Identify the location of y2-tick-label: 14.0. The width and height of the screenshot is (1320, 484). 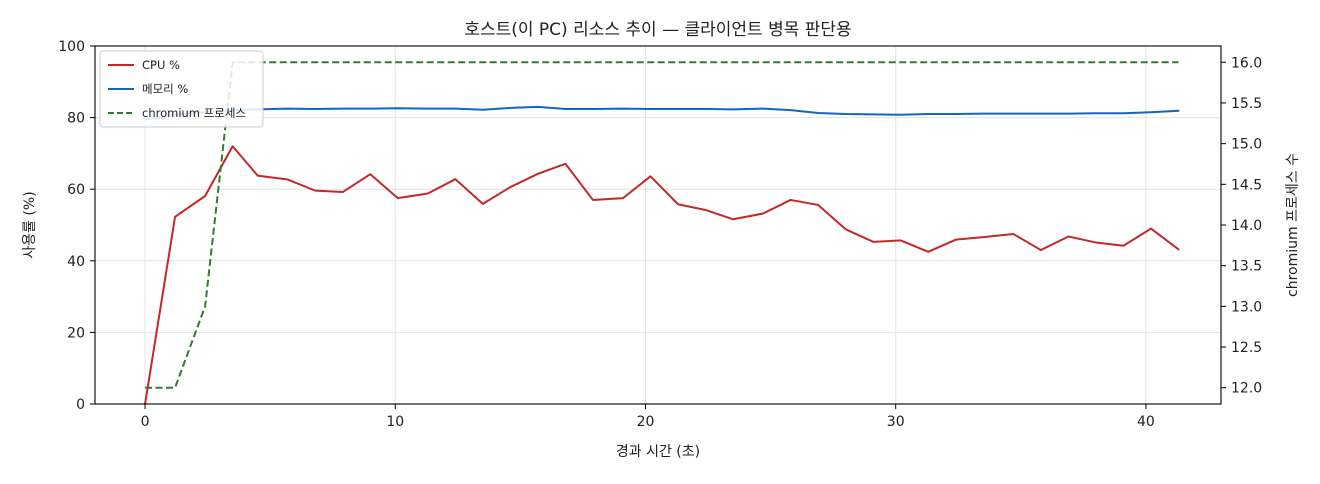
(1246, 226).